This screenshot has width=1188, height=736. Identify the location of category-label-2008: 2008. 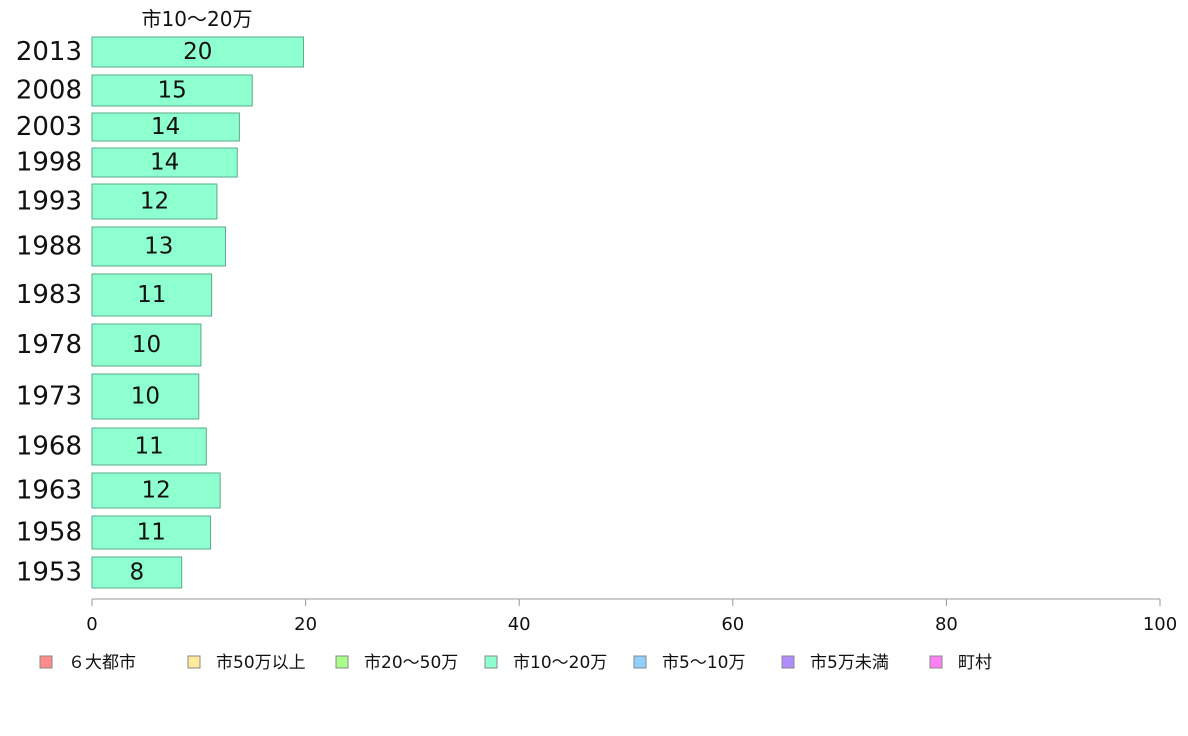
(49, 91).